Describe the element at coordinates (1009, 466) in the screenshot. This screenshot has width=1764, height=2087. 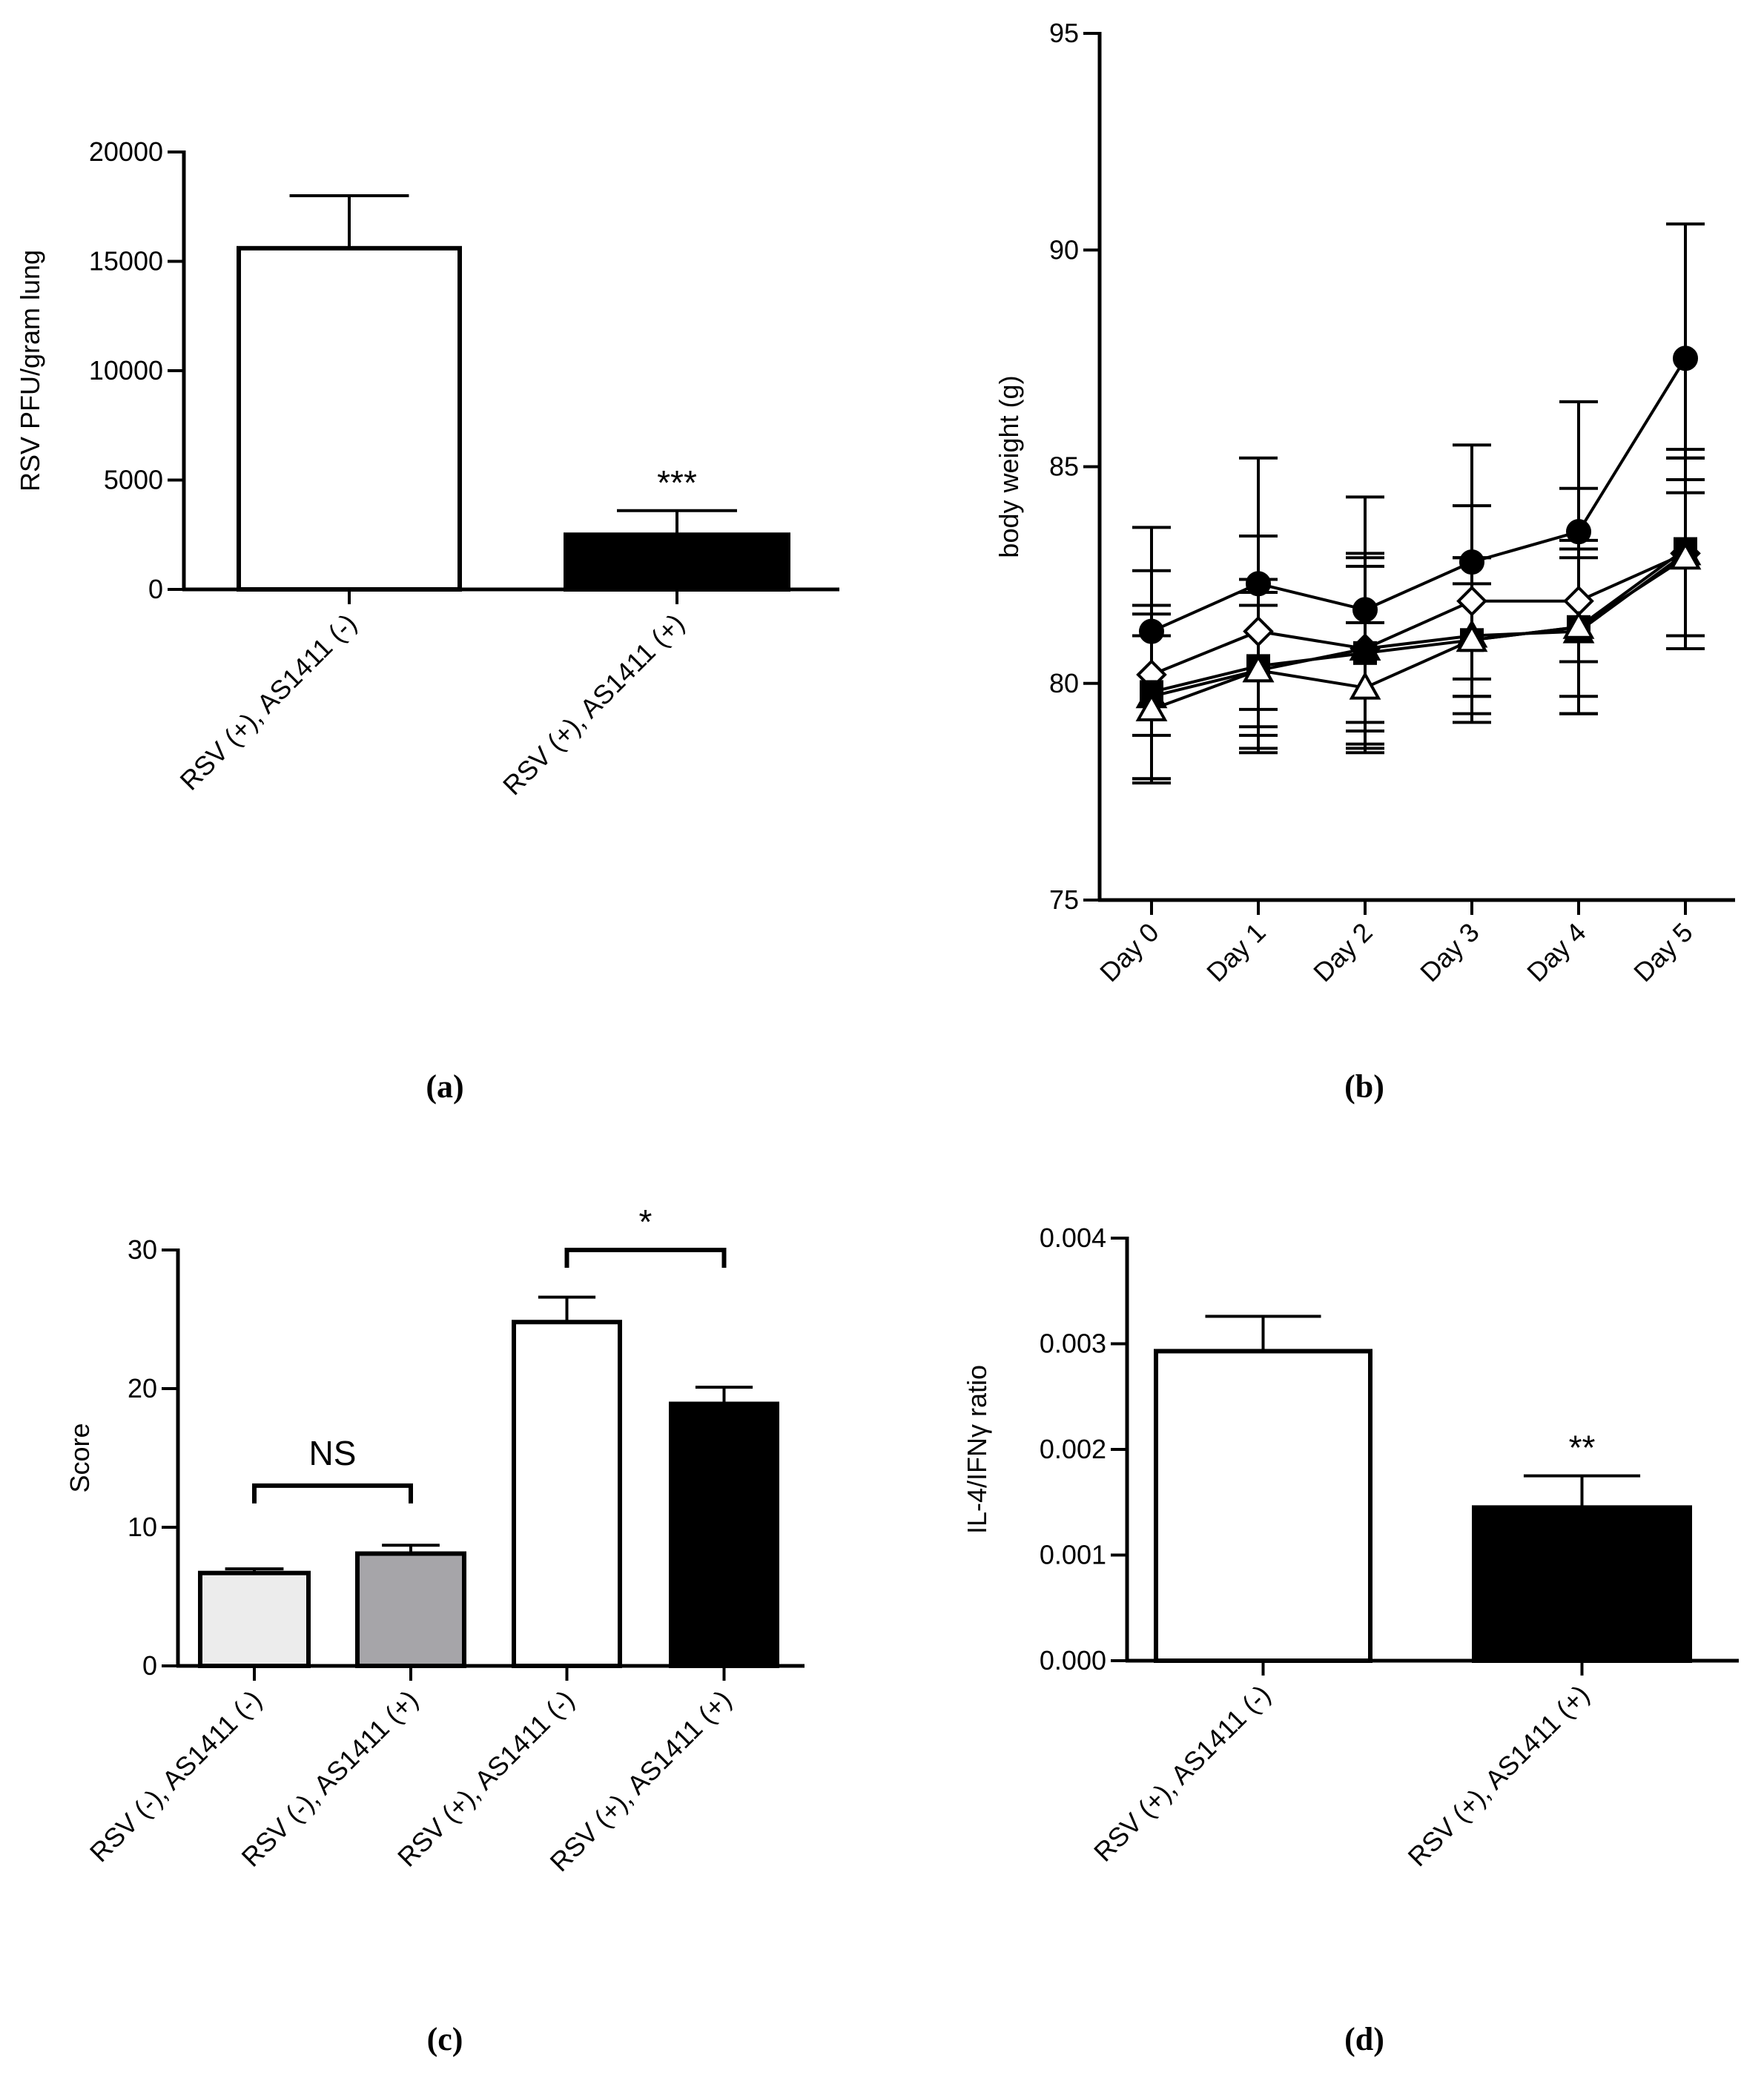
I see `y-axis-title: body weight (g)` at that location.